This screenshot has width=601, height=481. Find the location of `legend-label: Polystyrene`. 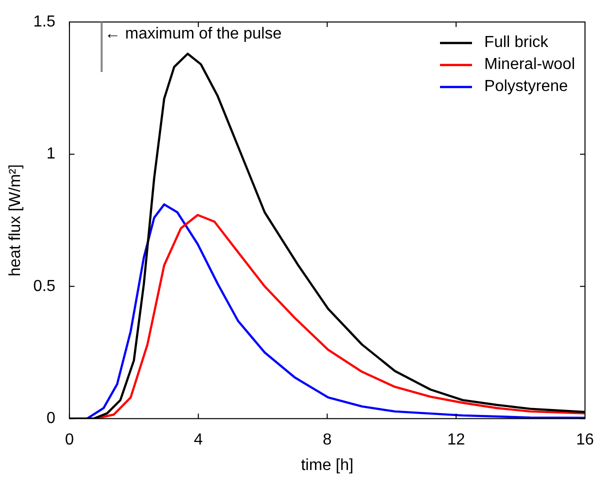

legend-label: Polystyrene is located at coordinates (526, 87).